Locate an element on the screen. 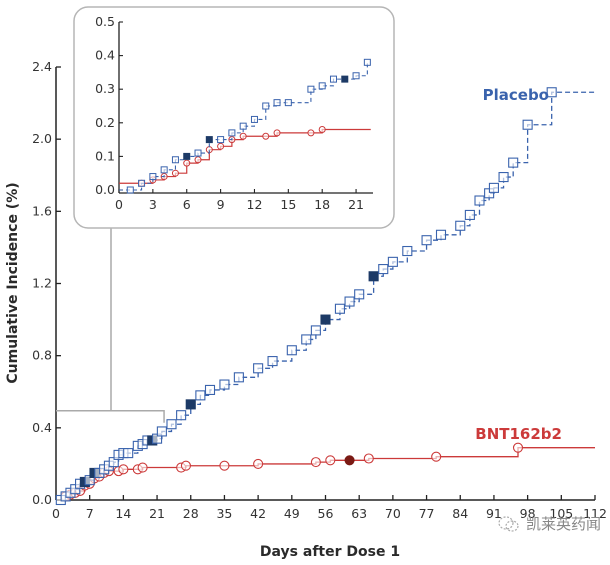 The height and width of the screenshot is (565, 610). inset-y-tick-label: 0.0 is located at coordinates (105, 189).